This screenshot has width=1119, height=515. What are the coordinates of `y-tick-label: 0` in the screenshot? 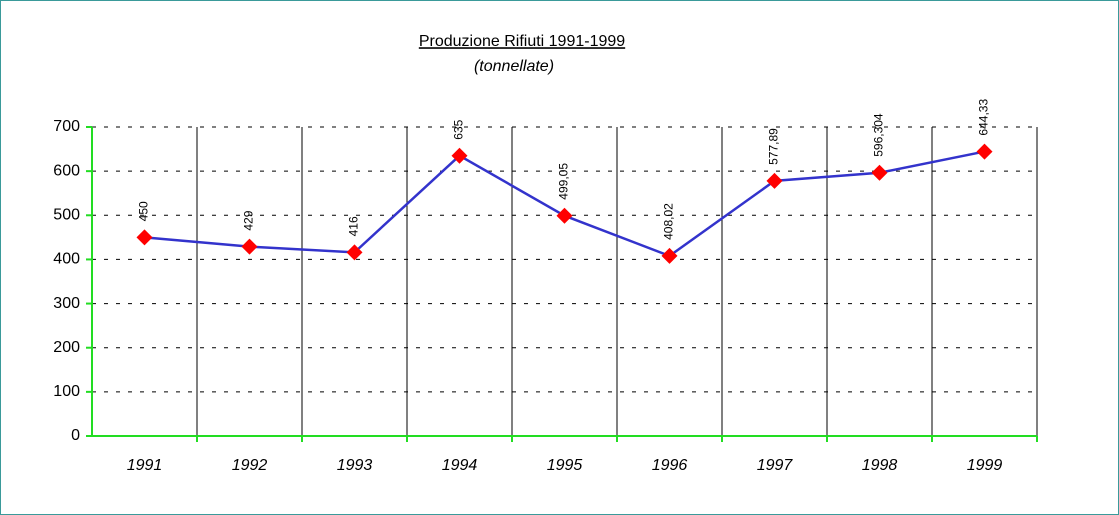 It's located at (75, 435).